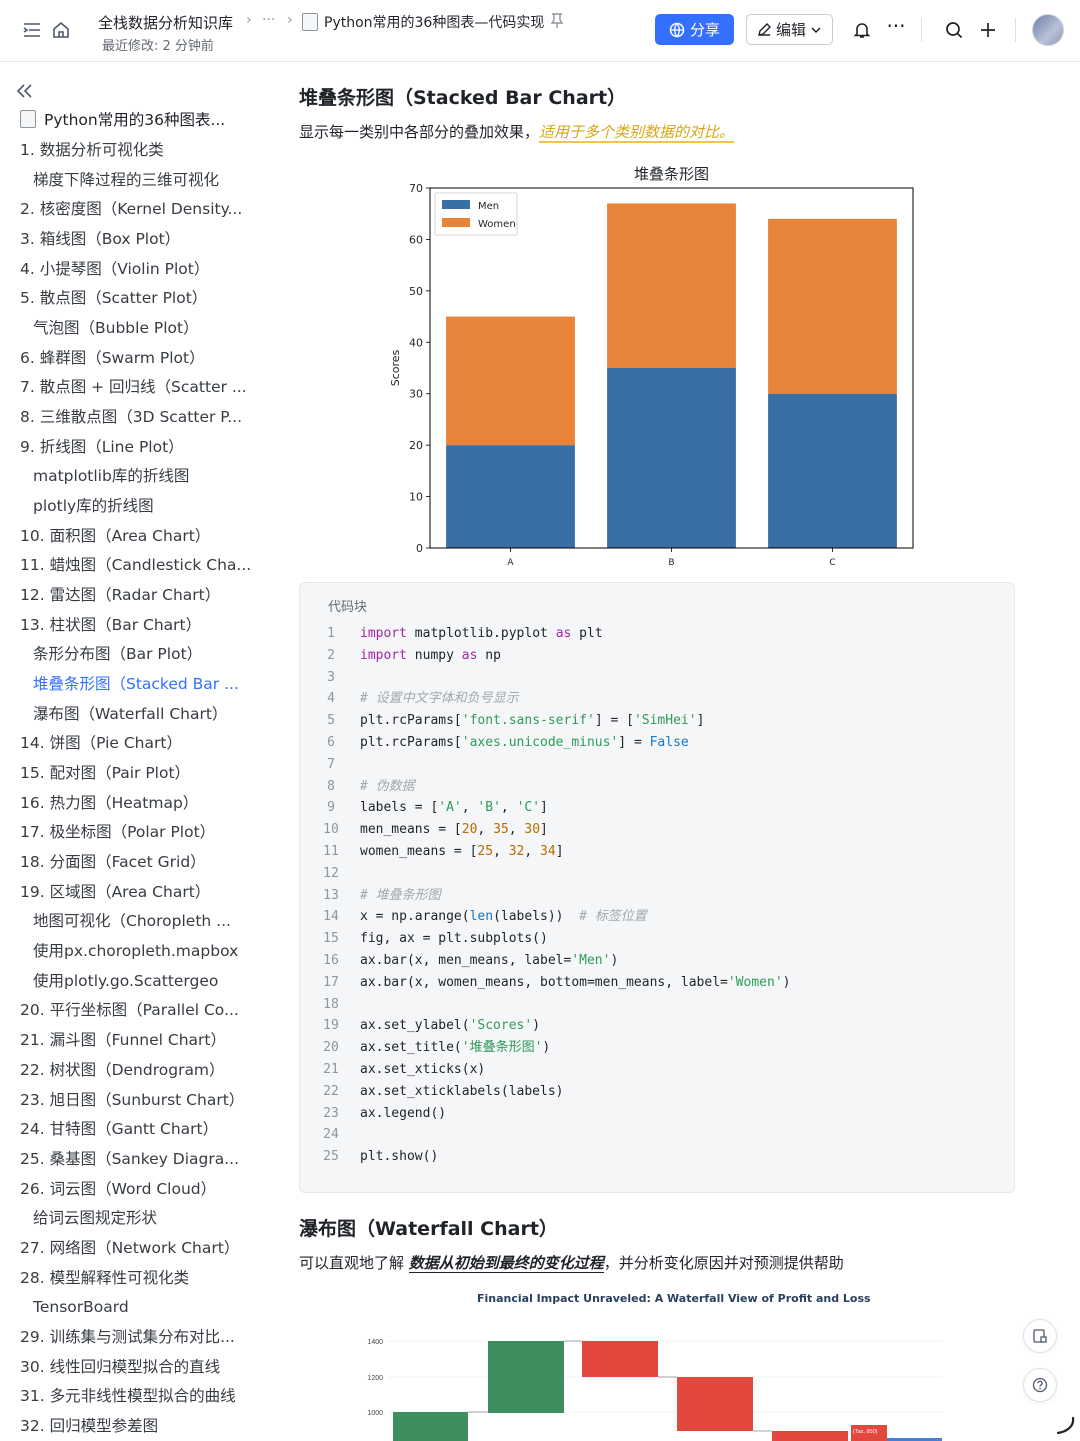  I want to click on code-text: # 设置中文字体和负号显示, so click(439, 699).